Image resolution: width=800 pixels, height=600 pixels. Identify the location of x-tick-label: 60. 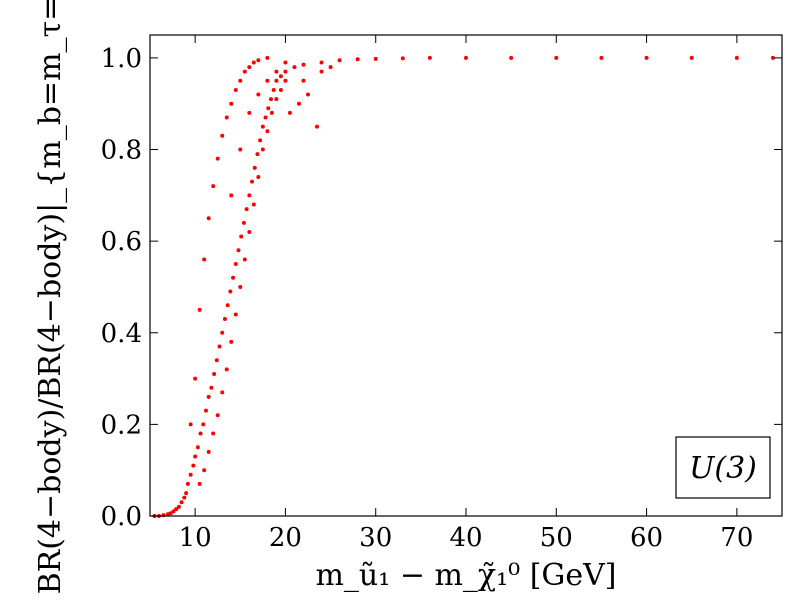
(646, 538).